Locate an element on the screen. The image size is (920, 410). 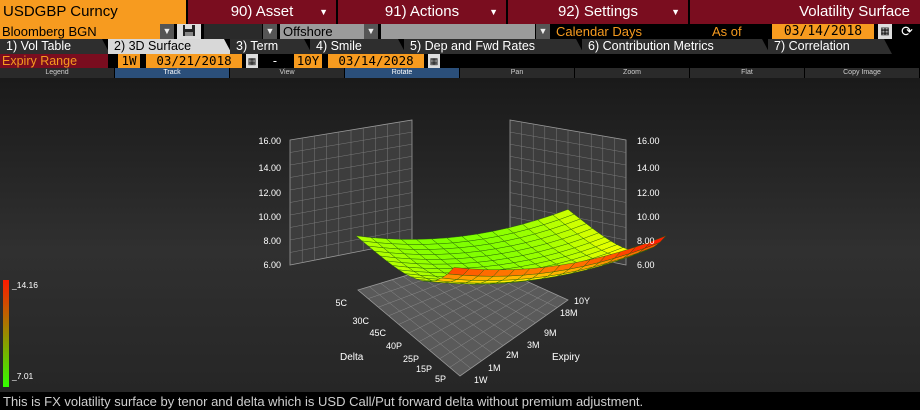
flat-button: Flat is located at coordinates (747, 73).